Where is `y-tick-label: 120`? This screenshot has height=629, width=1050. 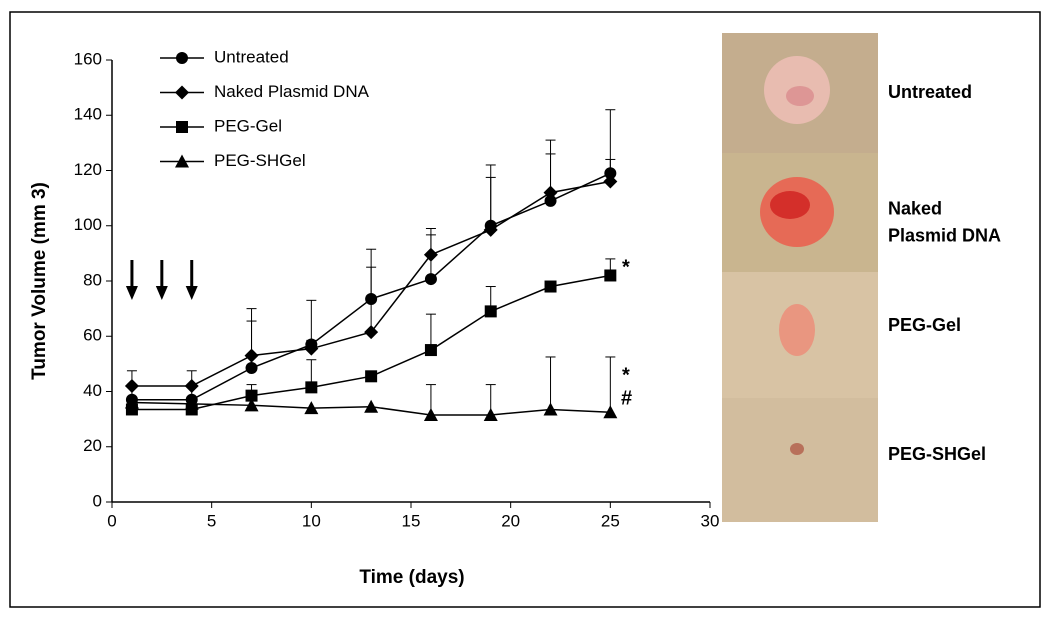
y-tick-label: 120 is located at coordinates (88, 169).